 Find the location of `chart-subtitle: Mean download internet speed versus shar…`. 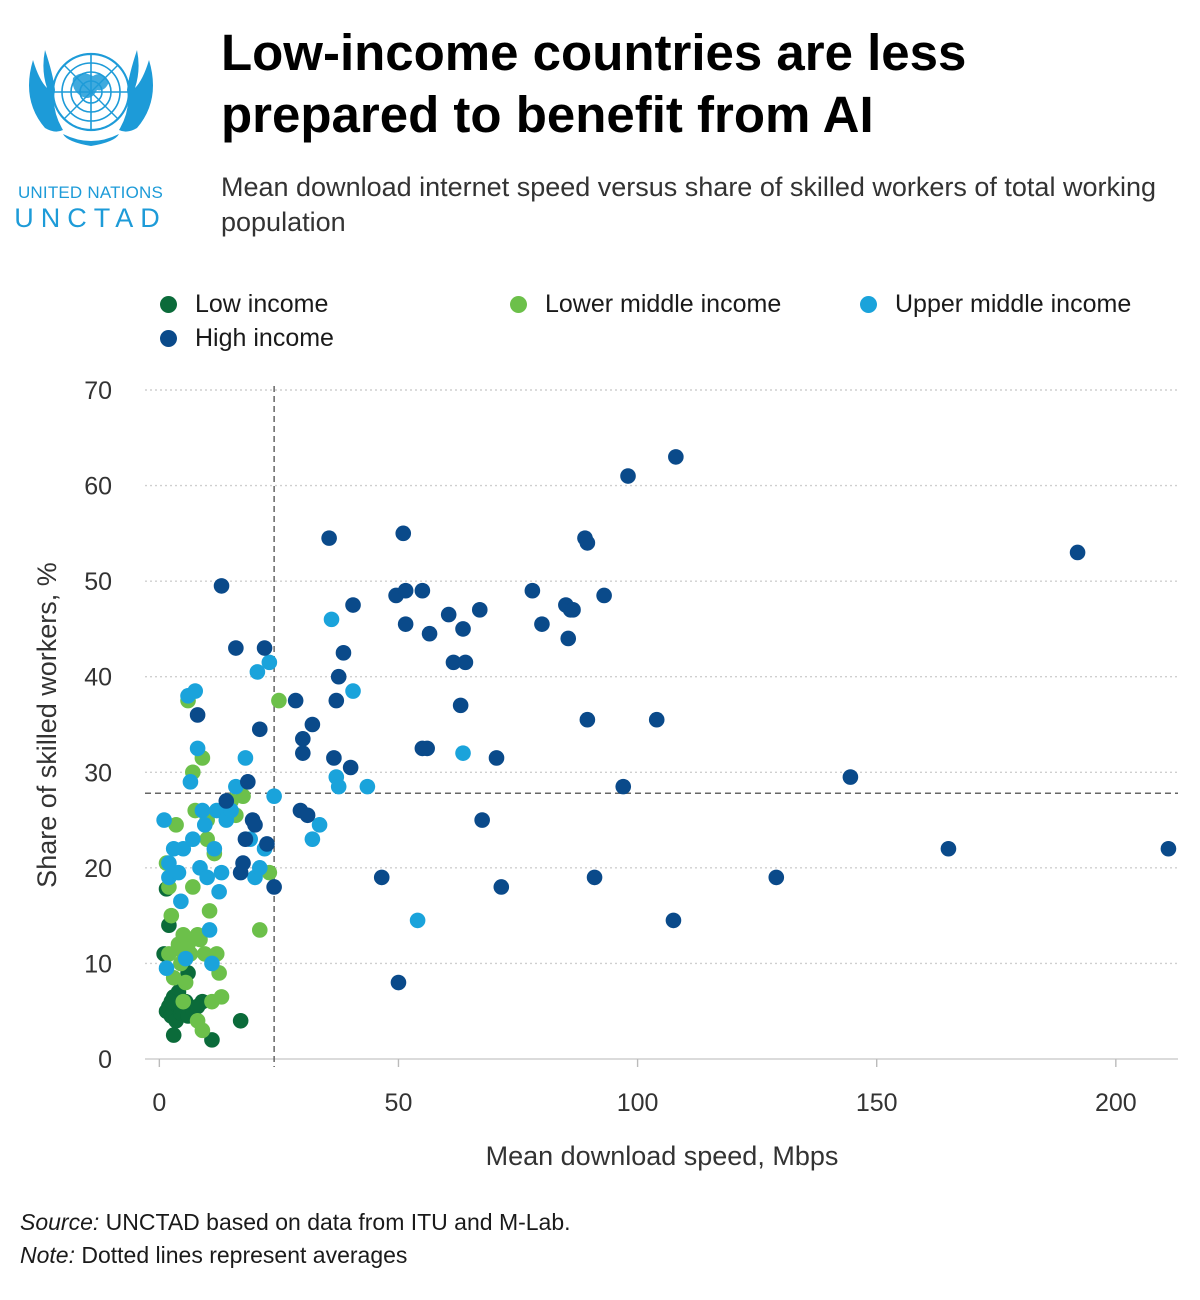

chart-subtitle: Mean download internet speed versus shar… is located at coordinates (688, 204).